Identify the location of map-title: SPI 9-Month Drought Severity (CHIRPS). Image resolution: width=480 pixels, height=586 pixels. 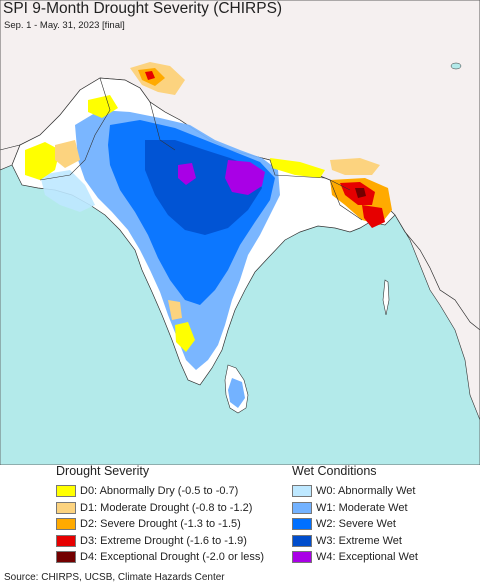
(143, 8).